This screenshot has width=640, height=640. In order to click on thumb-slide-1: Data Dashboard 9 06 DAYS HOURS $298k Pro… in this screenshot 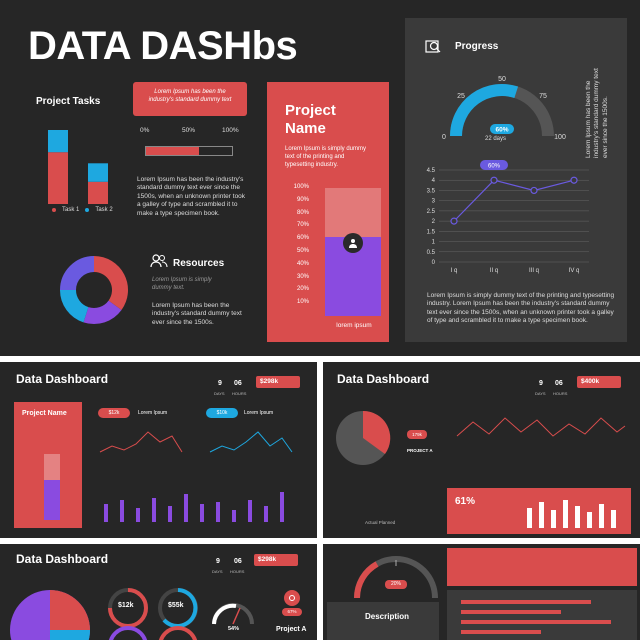, I will do `click(158, 450)`.